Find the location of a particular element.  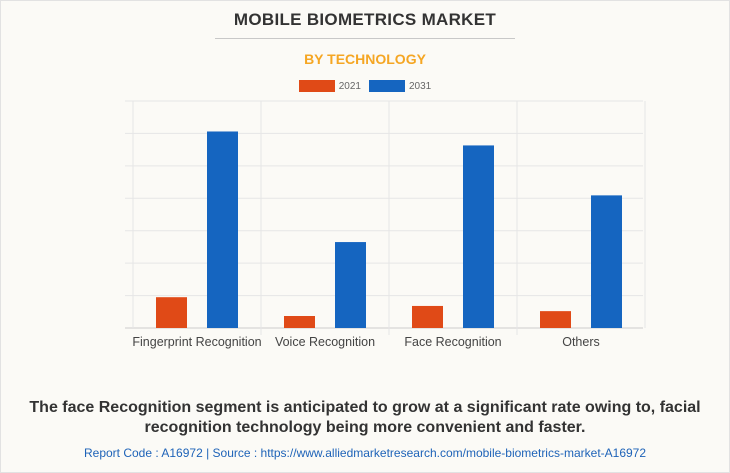

bar-2021-others is located at coordinates (555, 319).